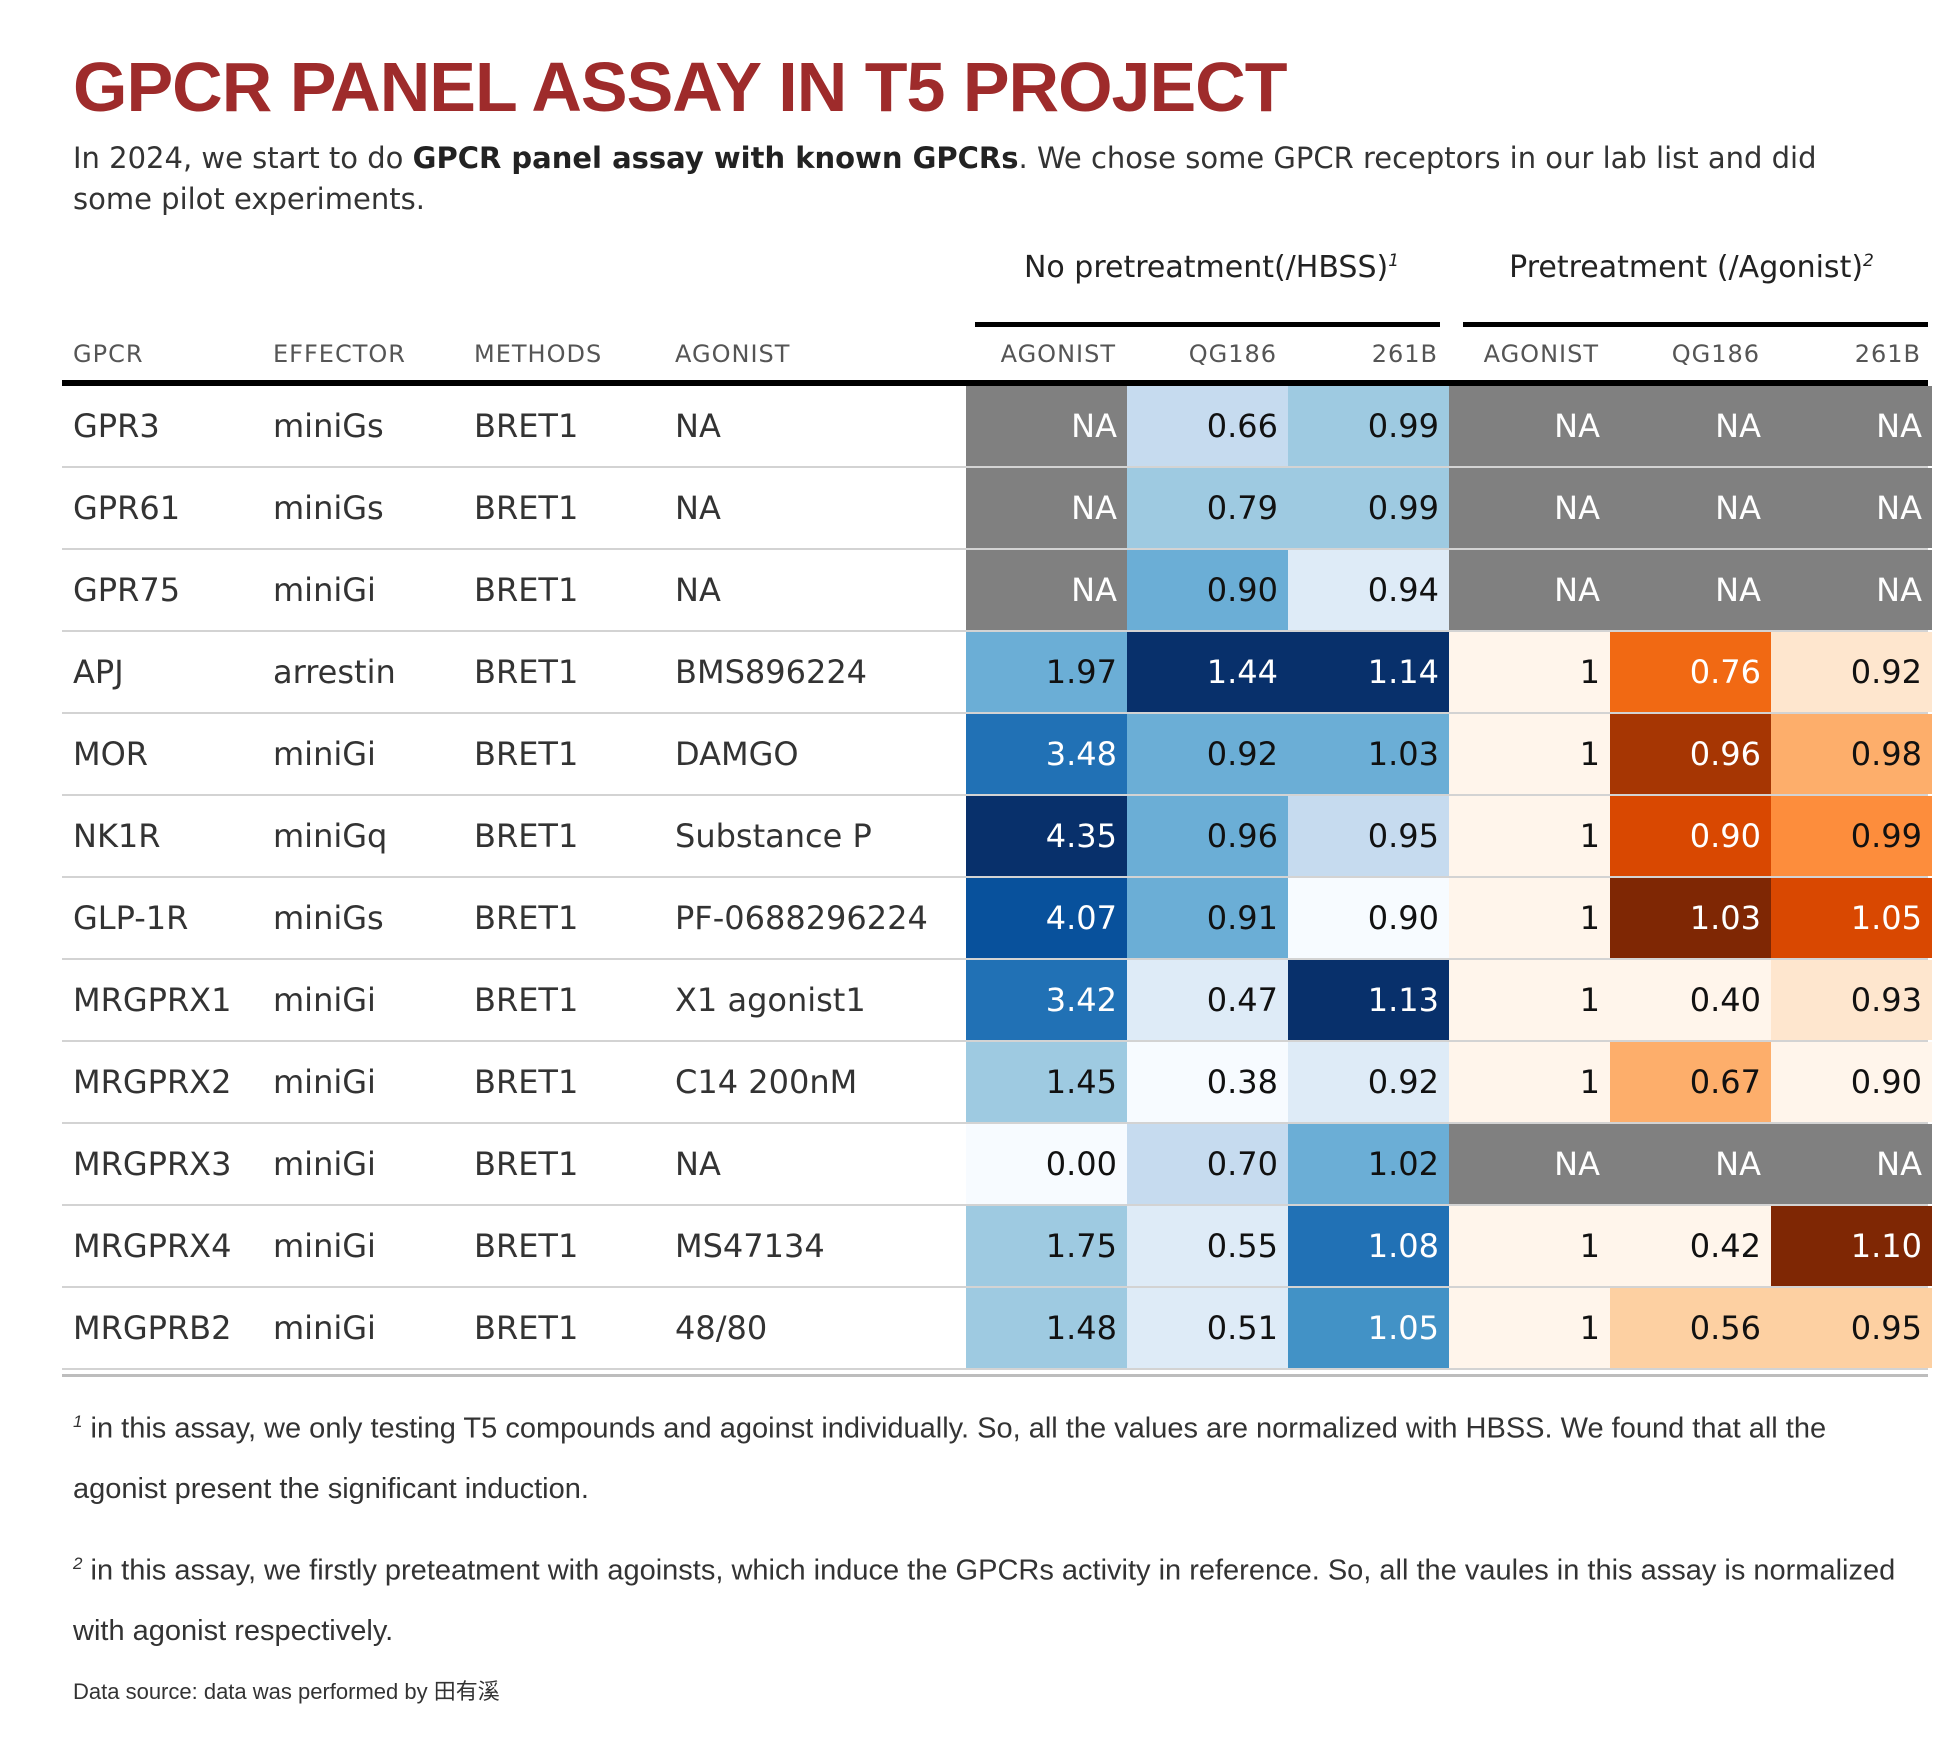 The width and height of the screenshot is (1954, 1750). Describe the element at coordinates (152, 1164) in the screenshot. I see `cell-gpcr: MRGPRX3` at that location.